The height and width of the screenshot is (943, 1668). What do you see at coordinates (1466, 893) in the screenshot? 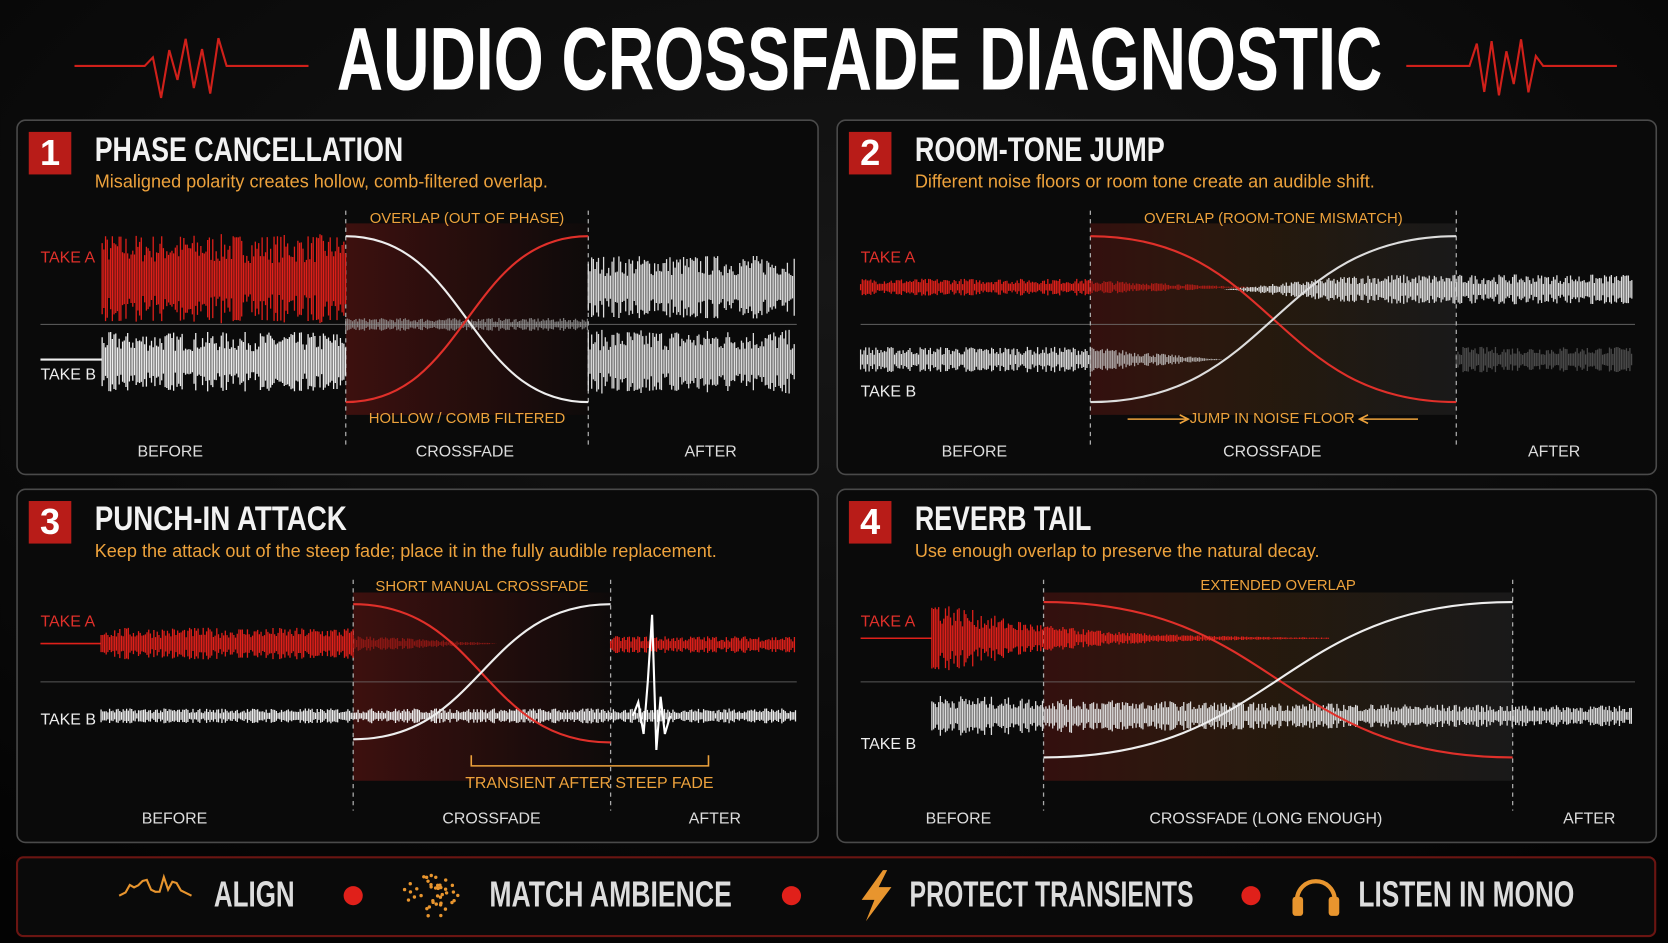
I see `footer-item: LISTEN IN MONO` at bounding box center [1466, 893].